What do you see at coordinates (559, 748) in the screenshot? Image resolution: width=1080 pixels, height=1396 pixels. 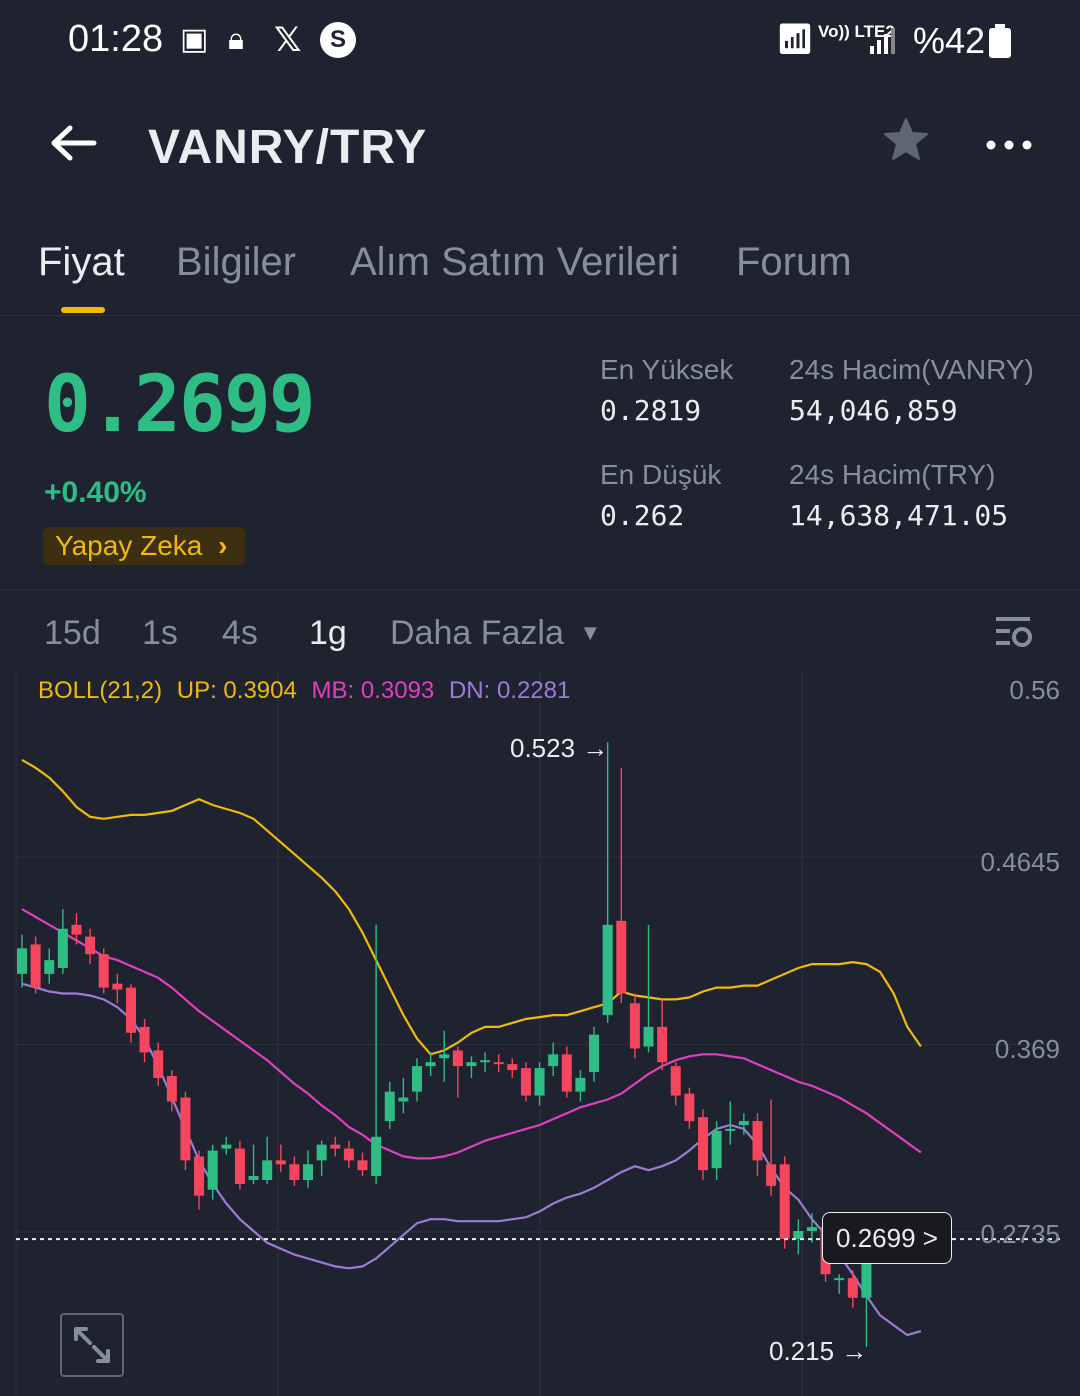 I see `high-annotation: 0.523 →` at bounding box center [559, 748].